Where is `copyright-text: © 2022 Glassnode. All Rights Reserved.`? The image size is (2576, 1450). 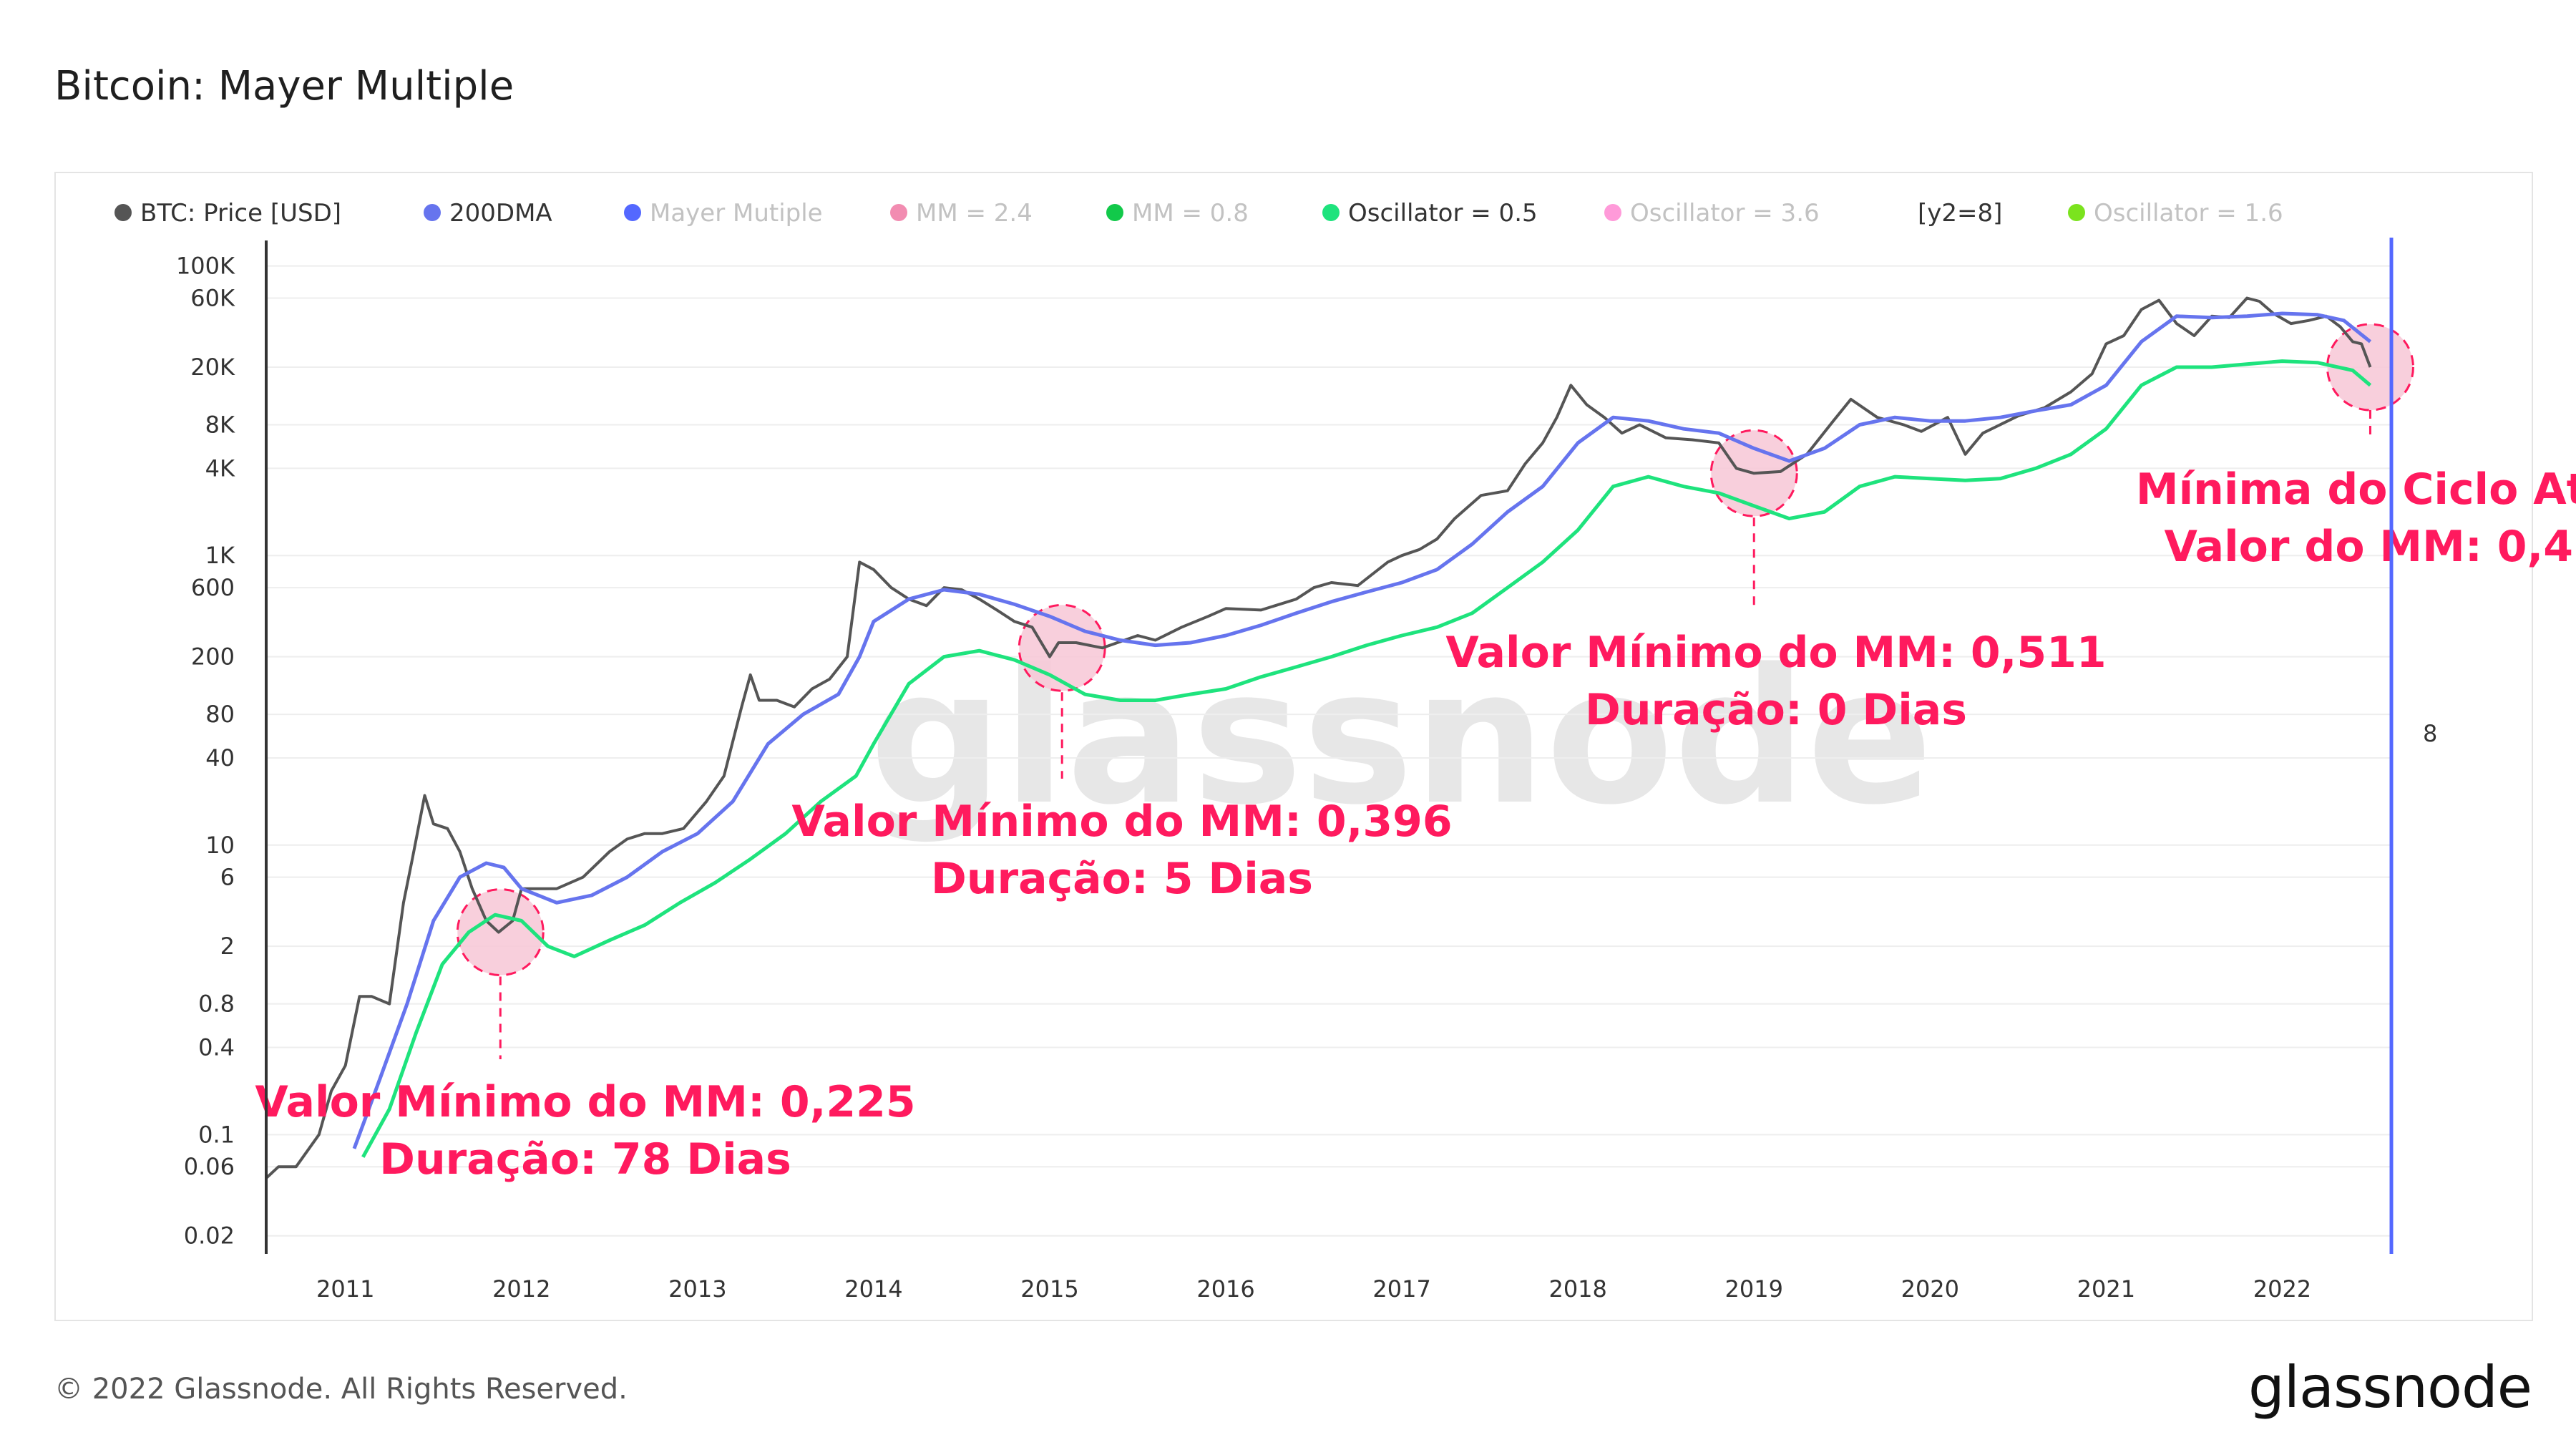
copyright-text: © 2022 Glassnode. All Rights Reserved. is located at coordinates (341, 1389).